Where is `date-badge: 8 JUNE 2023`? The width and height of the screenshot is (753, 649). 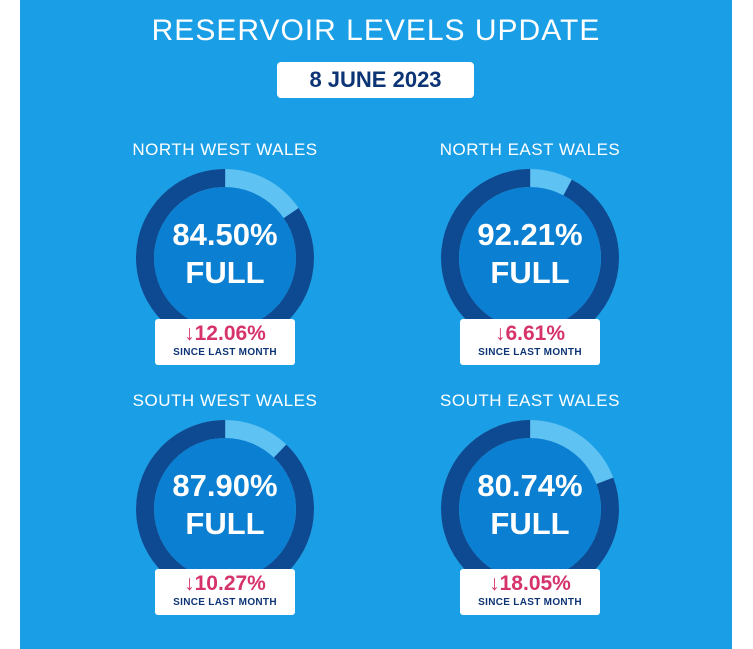
date-badge: 8 JUNE 2023 is located at coordinates (375, 80).